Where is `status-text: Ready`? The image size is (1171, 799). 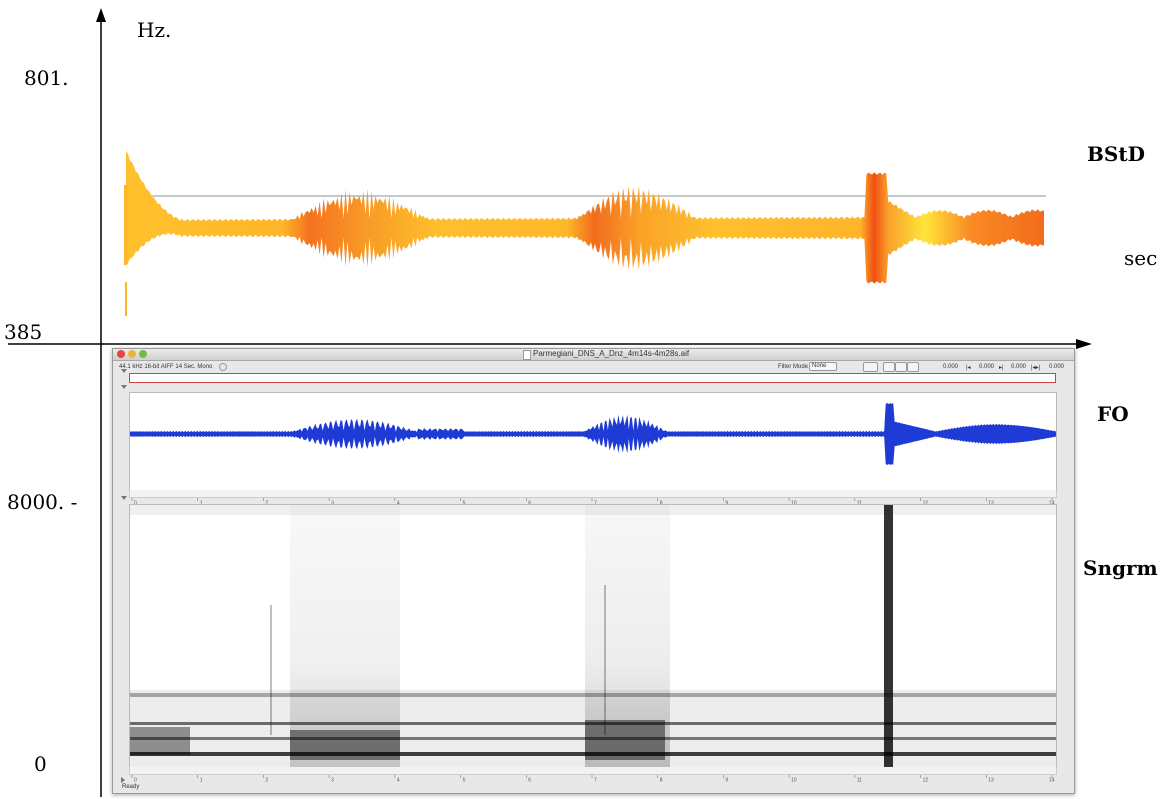
status-text: Ready is located at coordinates (131, 787).